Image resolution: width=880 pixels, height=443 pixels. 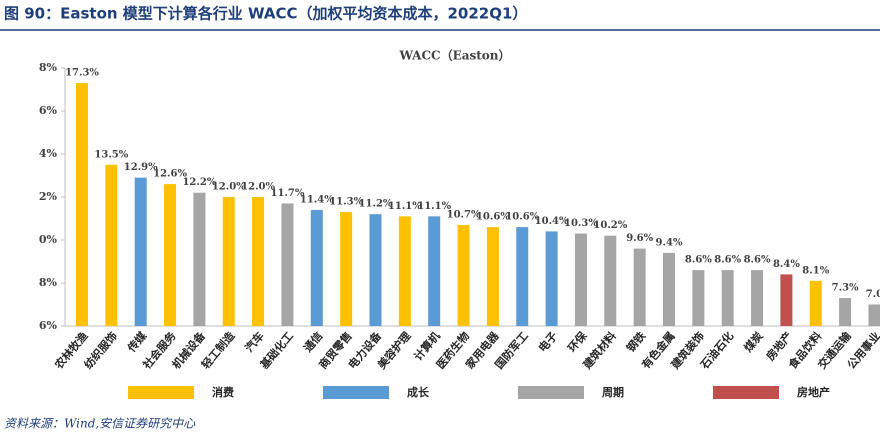 What do you see at coordinates (288, 193) in the screenshot?
I see `value-label: 11.7%` at bounding box center [288, 193].